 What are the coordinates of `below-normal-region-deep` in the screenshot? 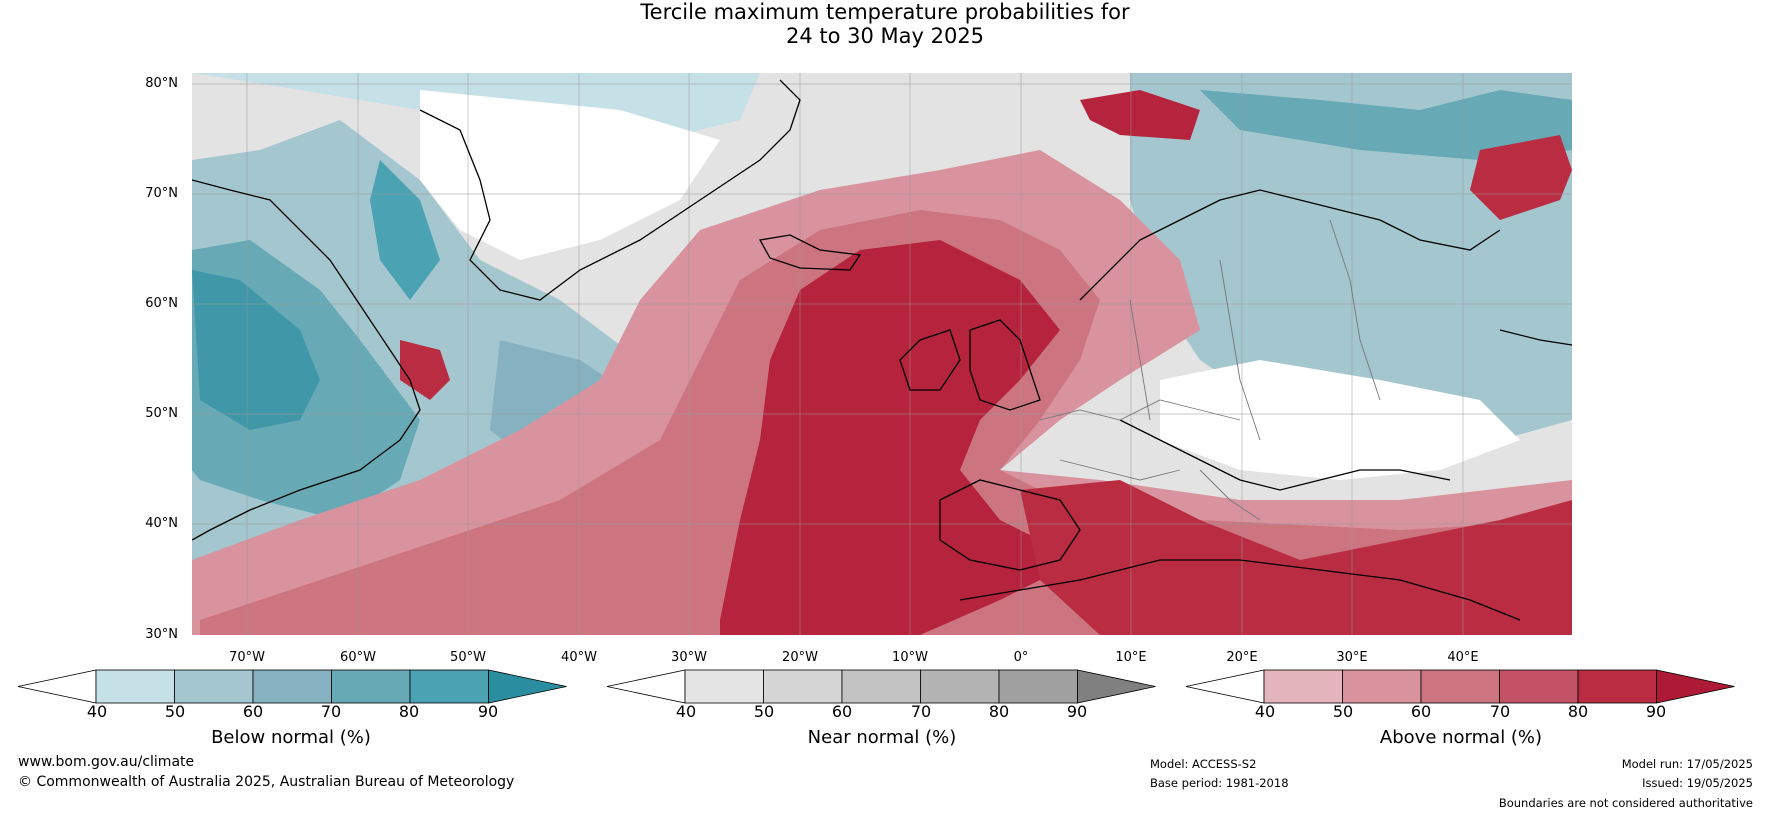 It's located at (256, 350).